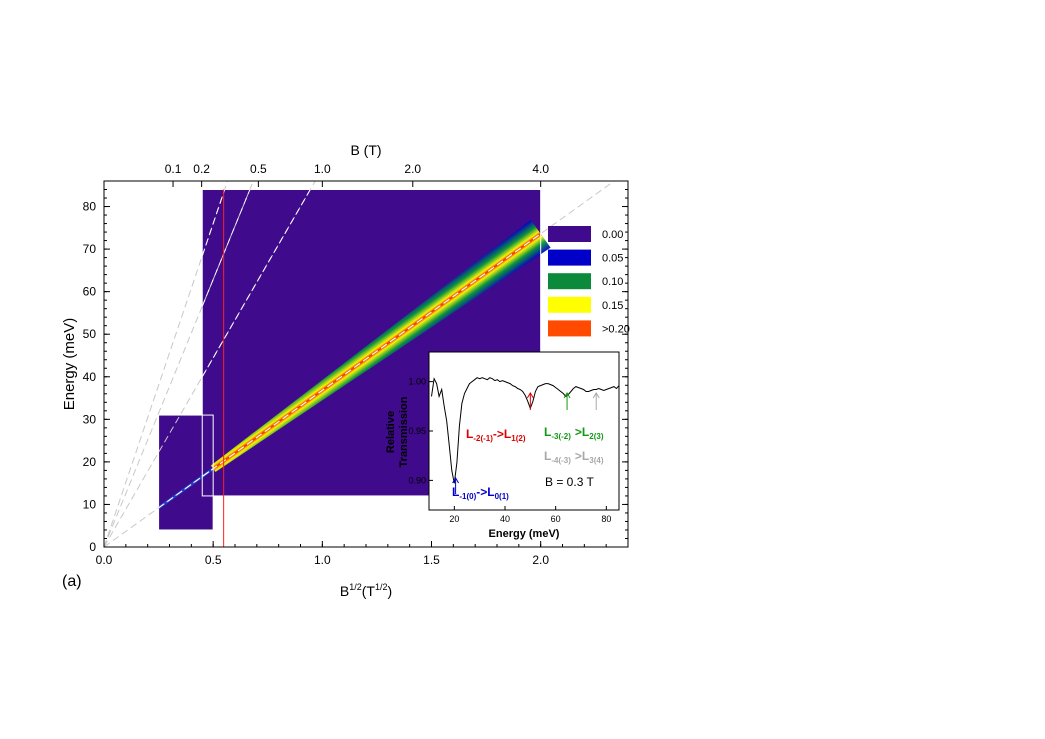 The image size is (1045, 739). Describe the element at coordinates (612, 259) in the screenshot. I see `colorbar-label-1: 0.05` at that location.